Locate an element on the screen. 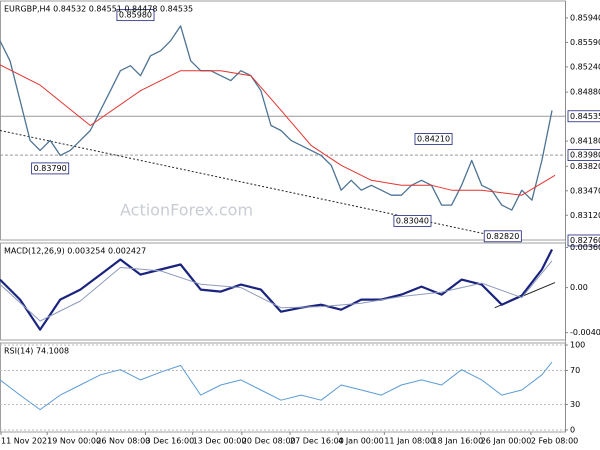 This screenshot has width=600, height=450. x-tick-label: 27 Dec 16:00 is located at coordinates (317, 441).